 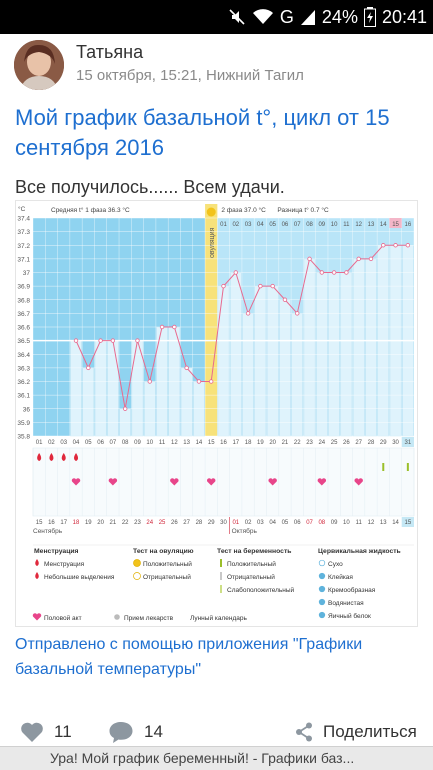 What do you see at coordinates (248, 443) in the screenshot?
I see `cycle-day-label: 18` at bounding box center [248, 443].